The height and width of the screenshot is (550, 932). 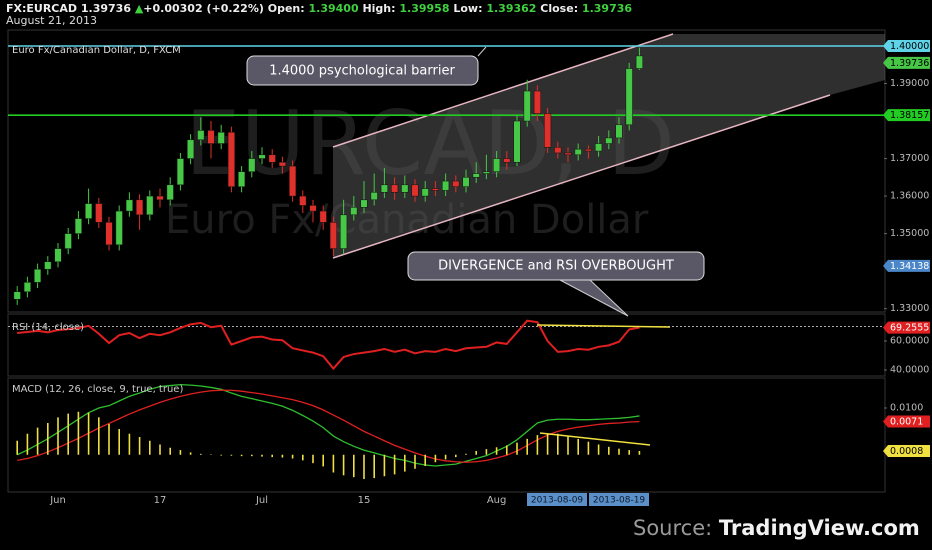 What do you see at coordinates (160, 500) in the screenshot?
I see `x-tick-label: 17` at bounding box center [160, 500].